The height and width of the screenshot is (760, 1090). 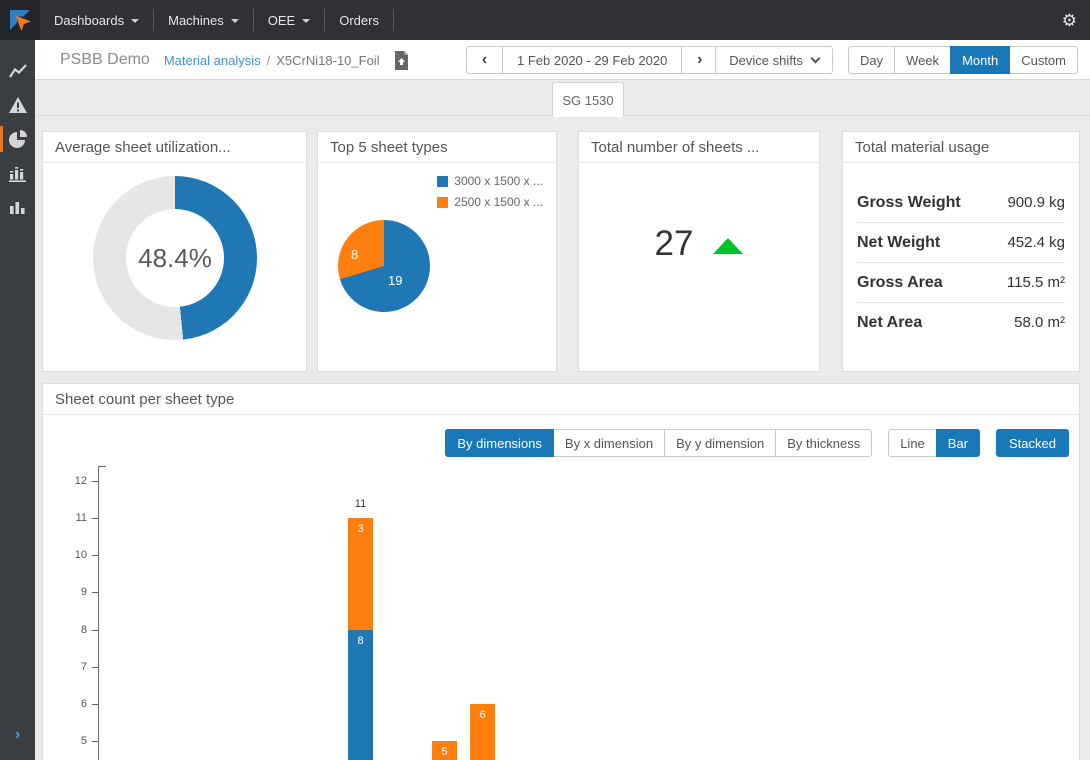 I want to click on sidebar-item-pie-dashboard, so click(x=17, y=139).